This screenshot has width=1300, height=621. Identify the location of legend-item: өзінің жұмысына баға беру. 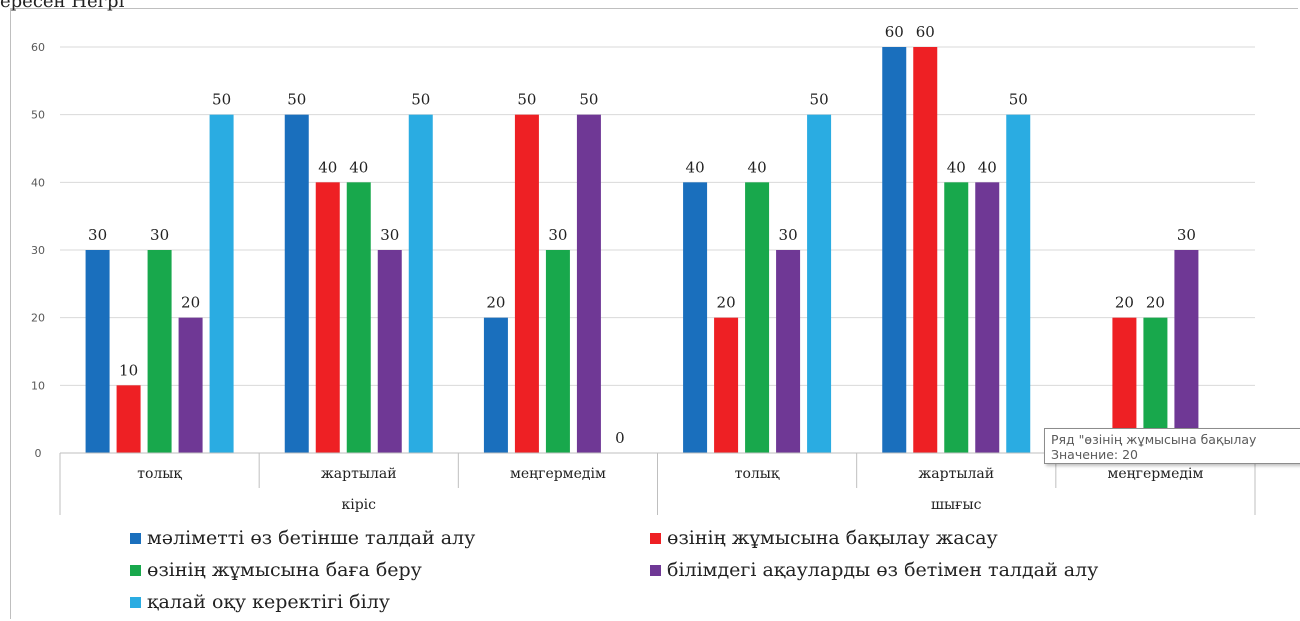
(276, 570).